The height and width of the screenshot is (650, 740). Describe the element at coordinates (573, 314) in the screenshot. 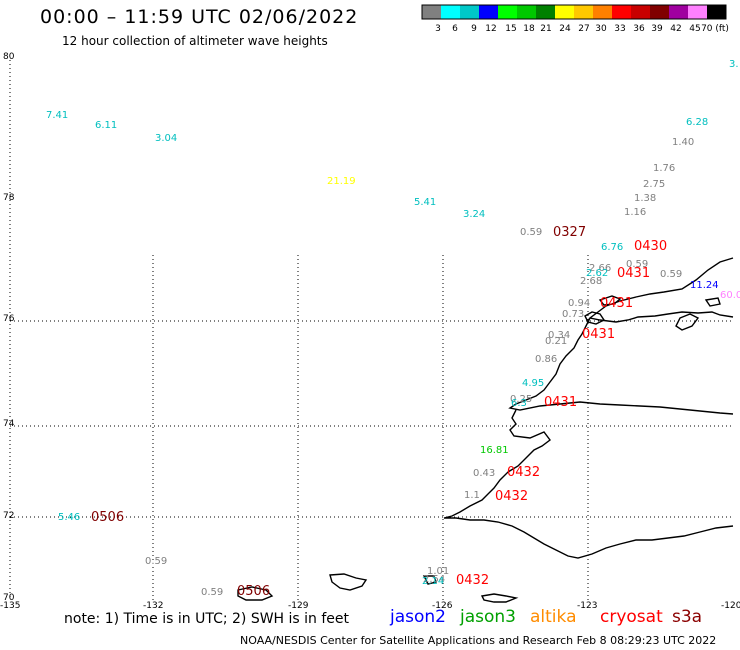

I see `wave-obs-label: 0.73` at that location.